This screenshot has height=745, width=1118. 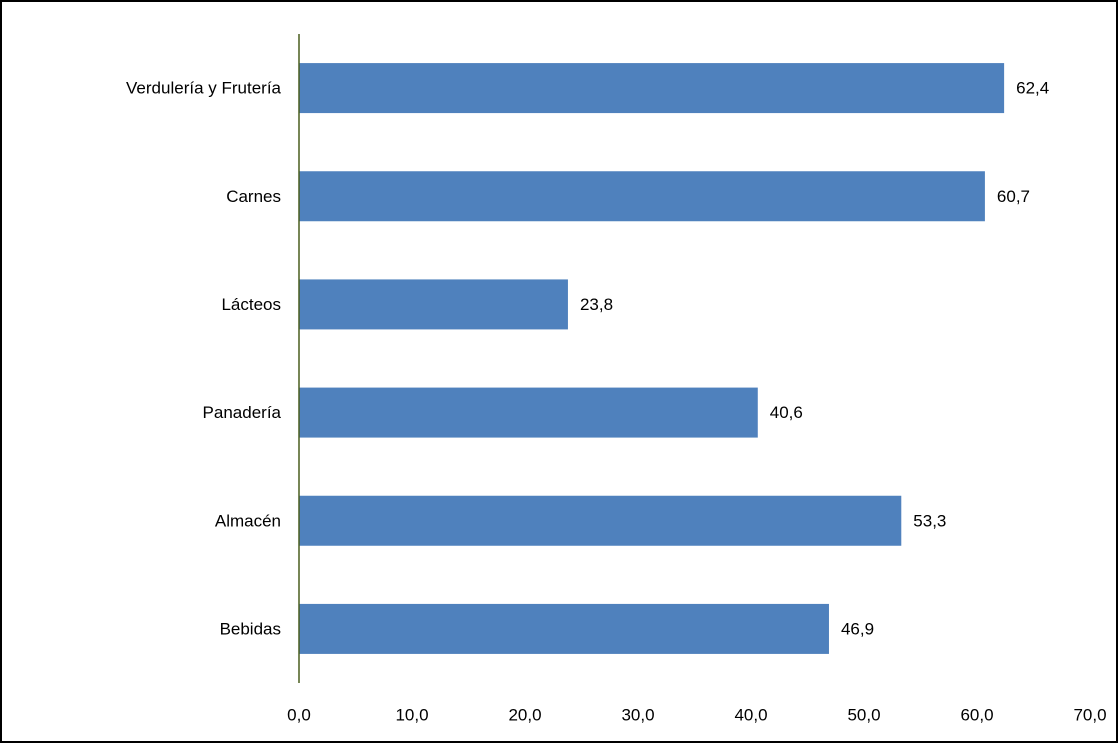 I want to click on x-axis-tick-labels: 0,0 10,0 20,0 30,0 40,0 50,0 60,0 70,0, so click(x=696, y=715).